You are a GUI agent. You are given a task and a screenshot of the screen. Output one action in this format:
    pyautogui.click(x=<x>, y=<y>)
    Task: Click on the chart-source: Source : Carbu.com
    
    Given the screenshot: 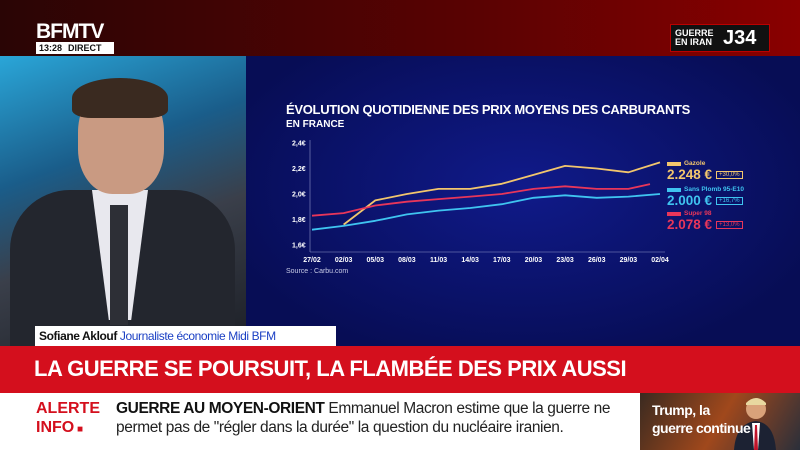 What is the action you would take?
    pyautogui.click(x=317, y=271)
    